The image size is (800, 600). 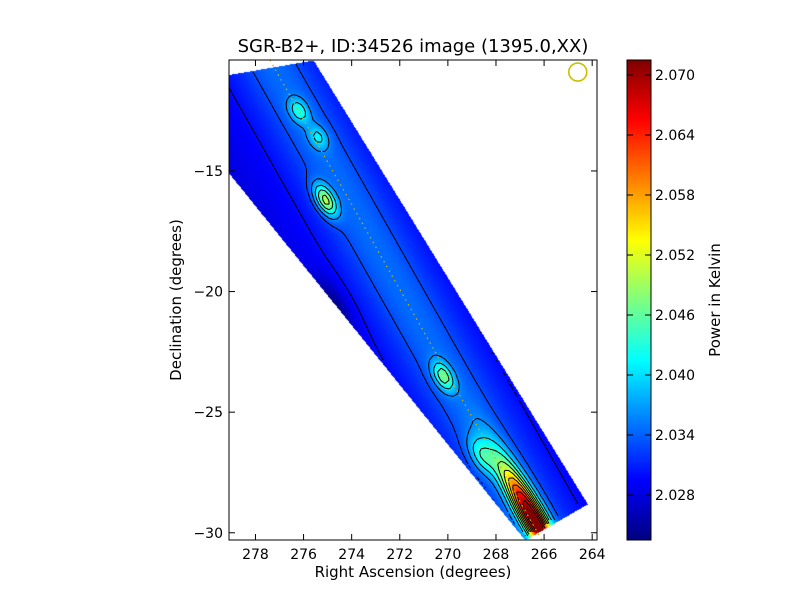 What do you see at coordinates (675, 256) in the screenshot?
I see `colorbar-tick-label: 2.052` at bounding box center [675, 256].